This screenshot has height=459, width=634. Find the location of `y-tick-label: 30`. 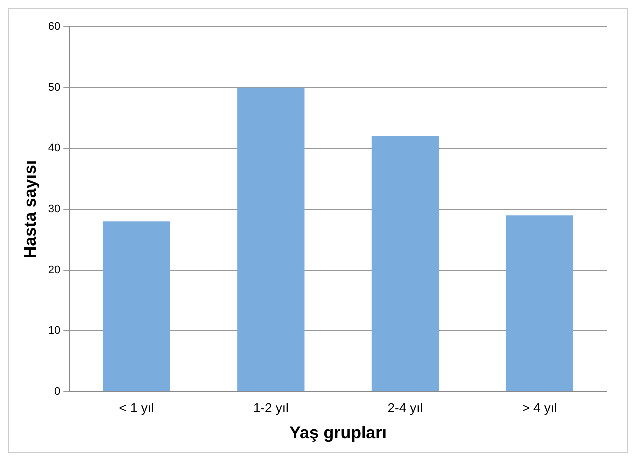

y-tick-label: 30 is located at coordinates (54, 210).